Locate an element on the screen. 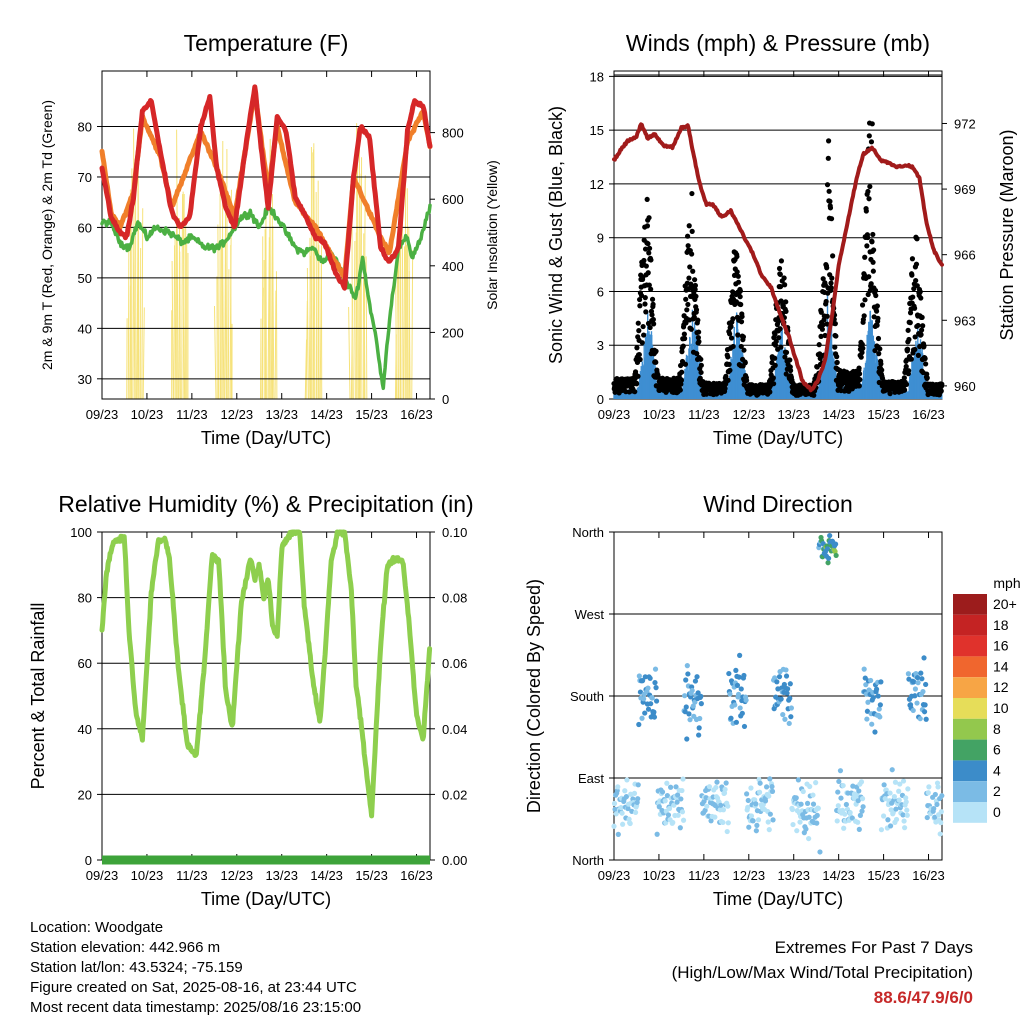 The image size is (1024, 1024). direction-ytick-label: South is located at coordinates (587, 696).